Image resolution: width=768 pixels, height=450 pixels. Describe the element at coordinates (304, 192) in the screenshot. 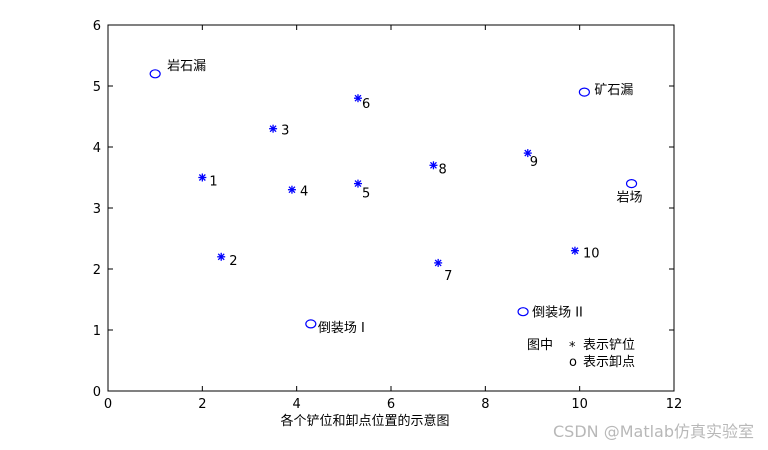

I see `star-point-label: 4` at that location.